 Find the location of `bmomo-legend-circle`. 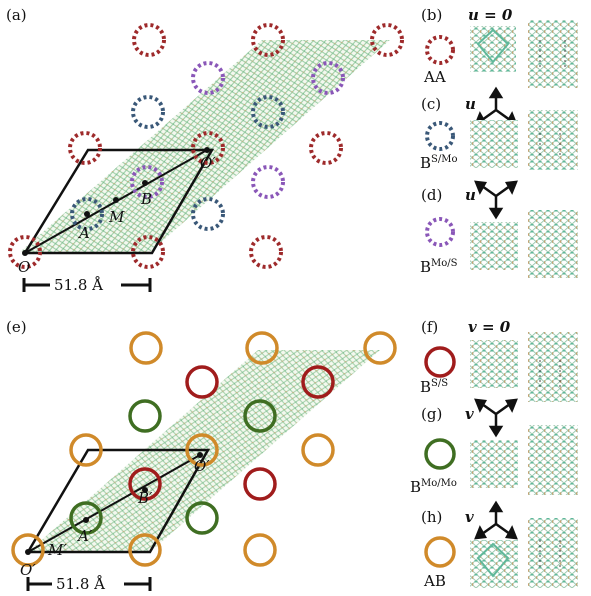

bmomo-legend-circle is located at coordinates (440, 454).